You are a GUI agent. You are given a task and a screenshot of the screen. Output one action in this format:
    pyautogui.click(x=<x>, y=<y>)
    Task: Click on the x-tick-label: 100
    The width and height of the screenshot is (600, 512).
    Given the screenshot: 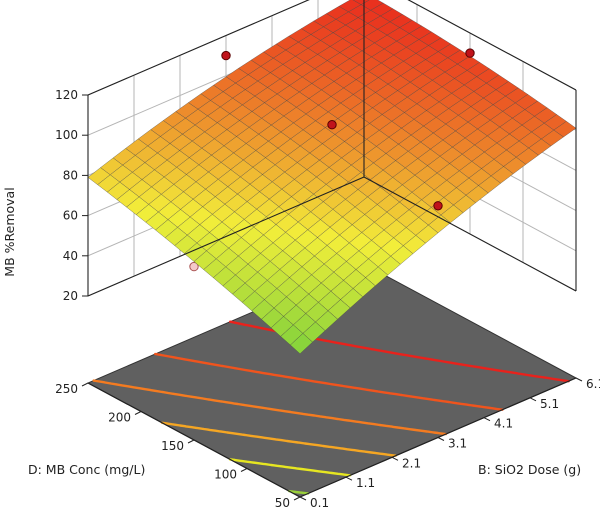 What is the action you would take?
    pyautogui.click(x=225, y=475)
    